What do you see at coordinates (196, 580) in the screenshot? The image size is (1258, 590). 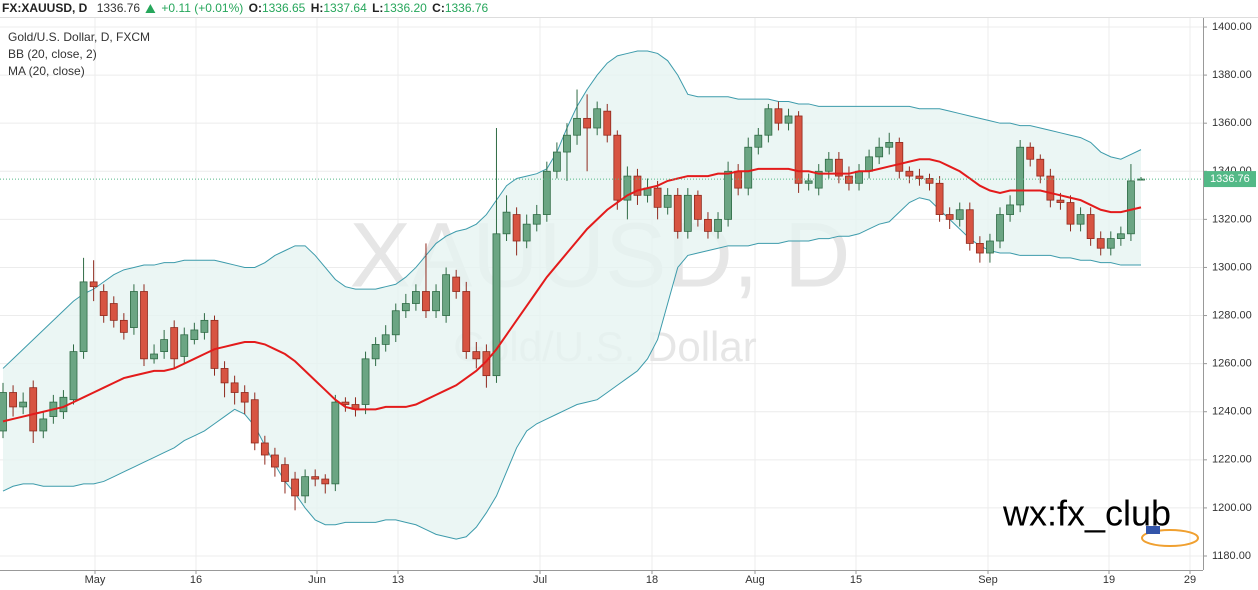 I see `x-tick-label: 16` at bounding box center [196, 580].